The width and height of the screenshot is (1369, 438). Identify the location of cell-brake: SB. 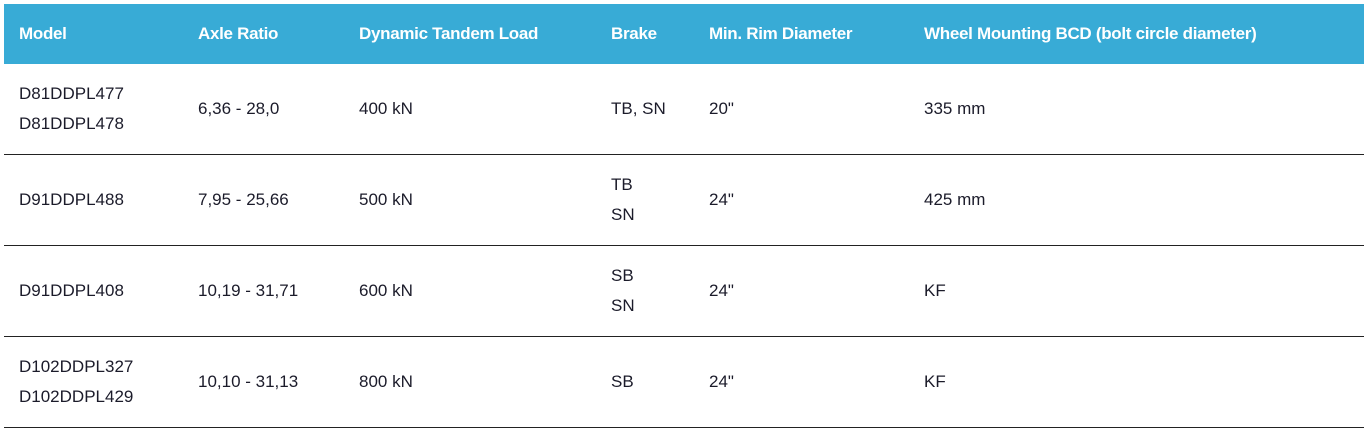
(645, 382).